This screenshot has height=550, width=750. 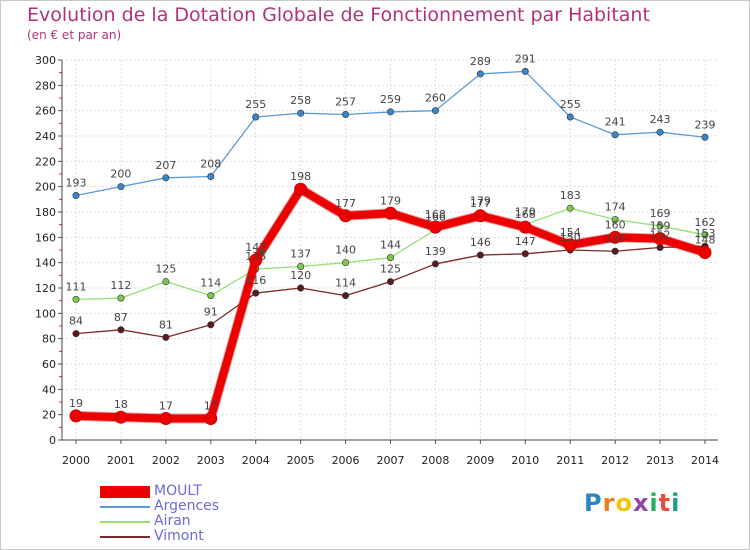 I want to click on data-label-vimont: 87, so click(x=121, y=317).